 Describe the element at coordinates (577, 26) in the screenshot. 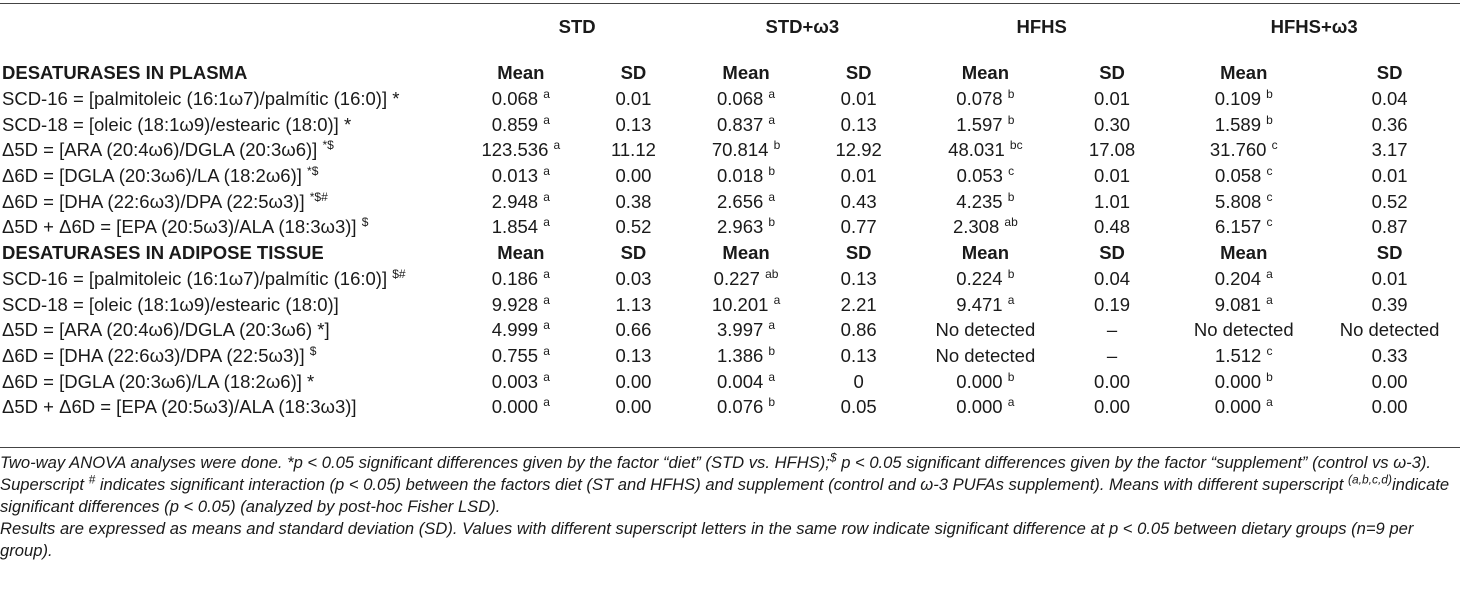

I see `group-header-std: STD` at that location.